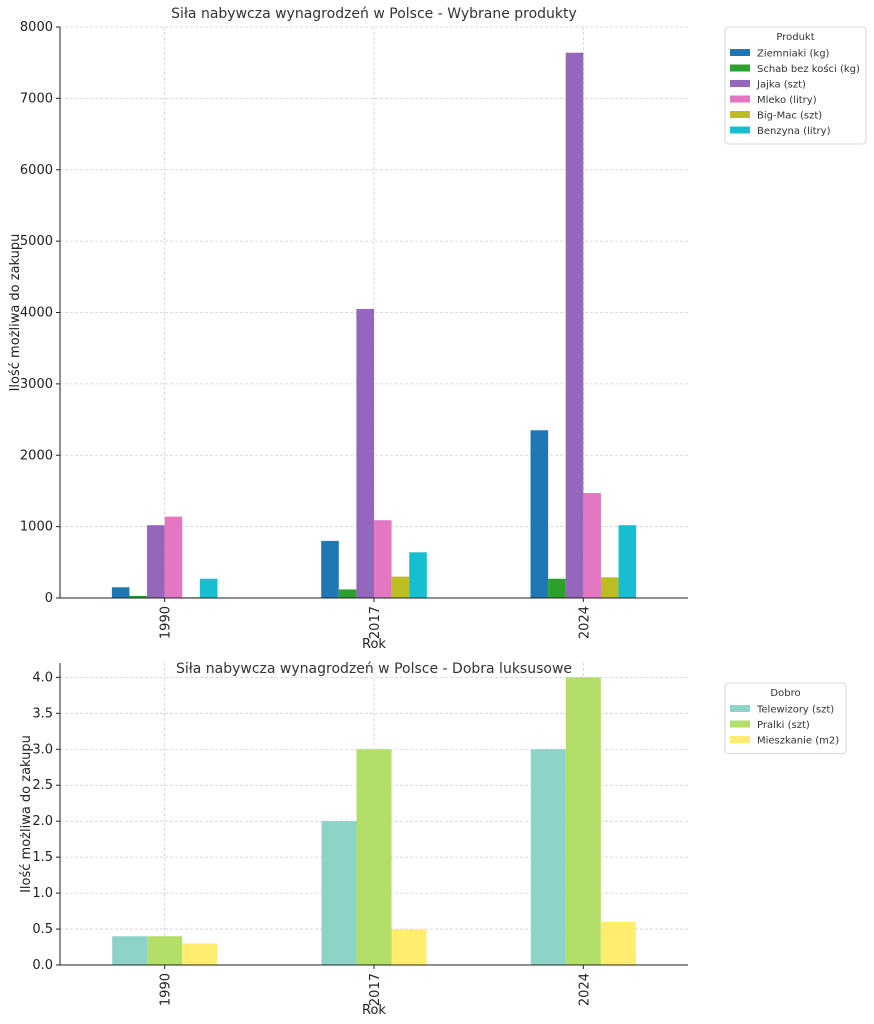 The height and width of the screenshot is (1024, 874). Describe the element at coordinates (365, 453) in the screenshot. I see `bar-jajka-szt--2017` at that location.